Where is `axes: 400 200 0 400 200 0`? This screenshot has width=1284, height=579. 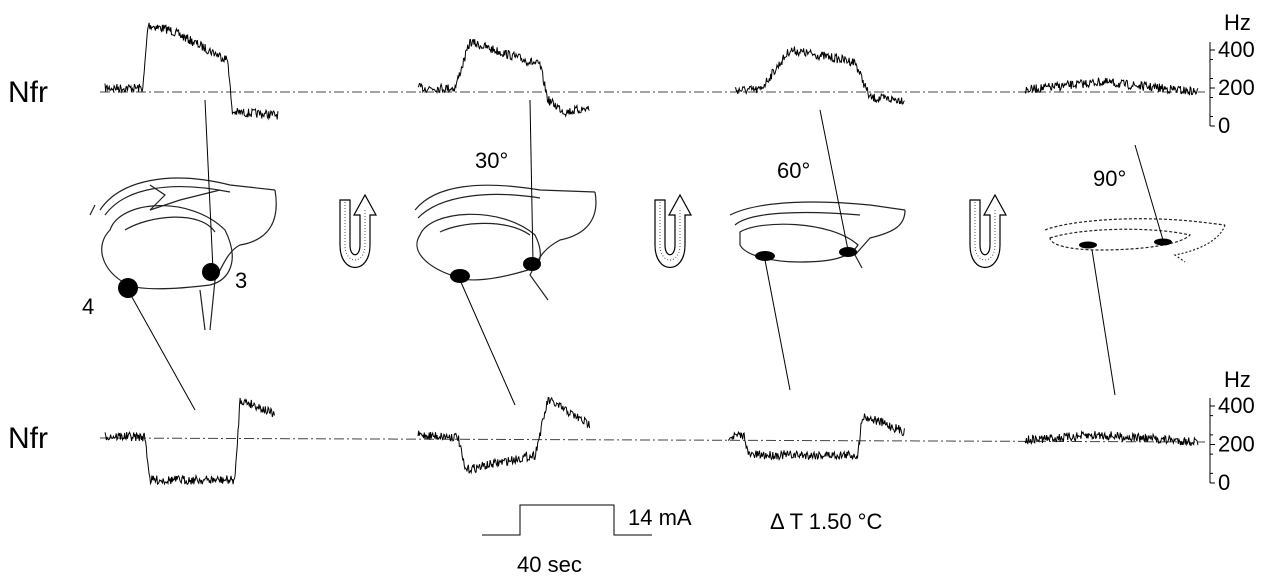
axes: 400 200 0 400 200 0 is located at coordinates (1232, 266).